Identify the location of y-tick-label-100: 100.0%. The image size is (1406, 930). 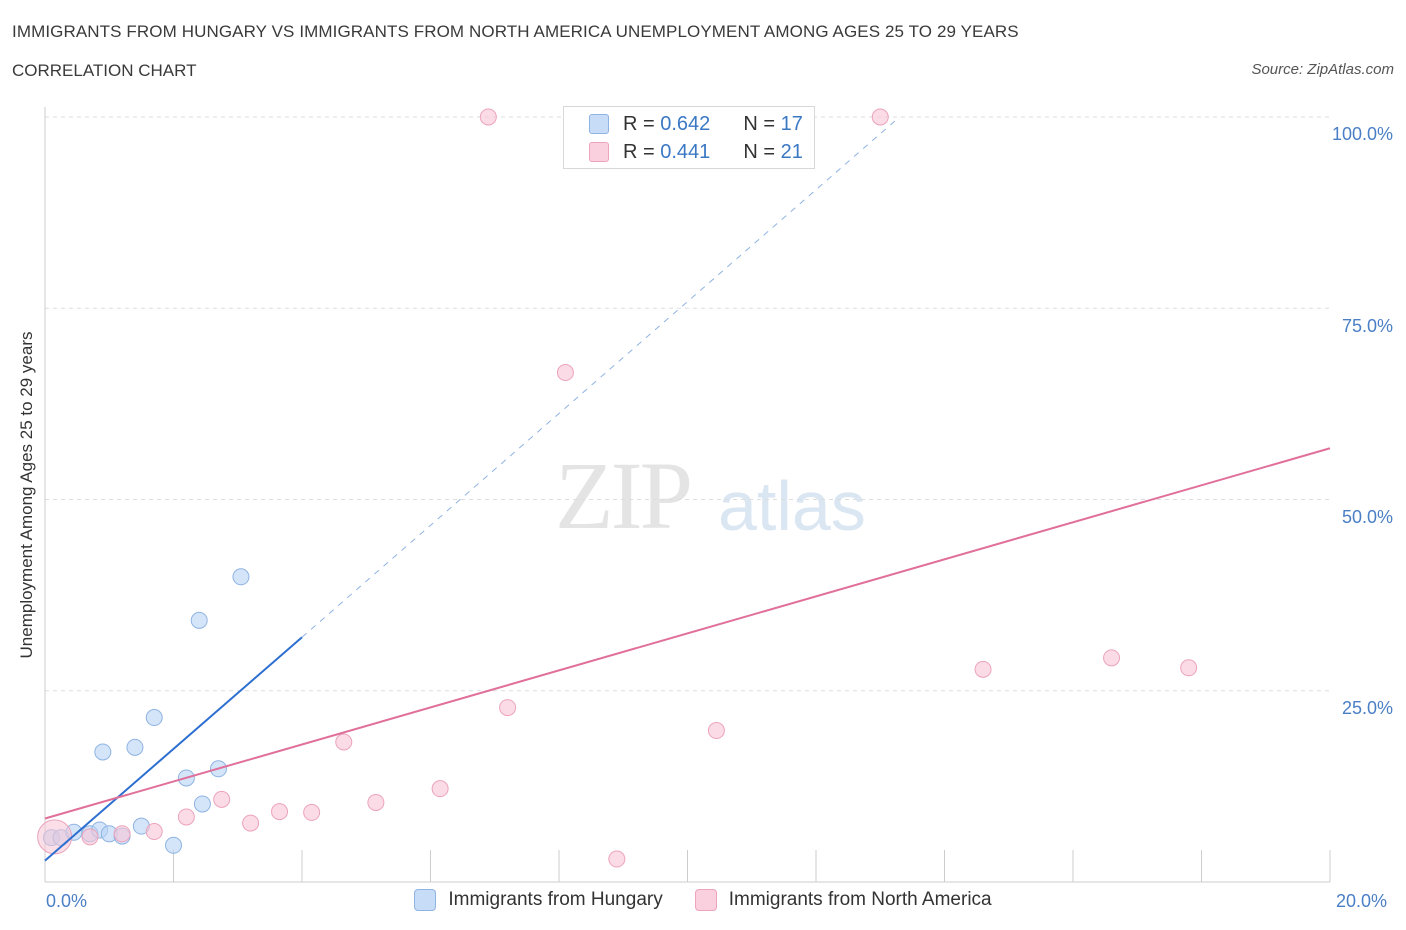
(1362, 134).